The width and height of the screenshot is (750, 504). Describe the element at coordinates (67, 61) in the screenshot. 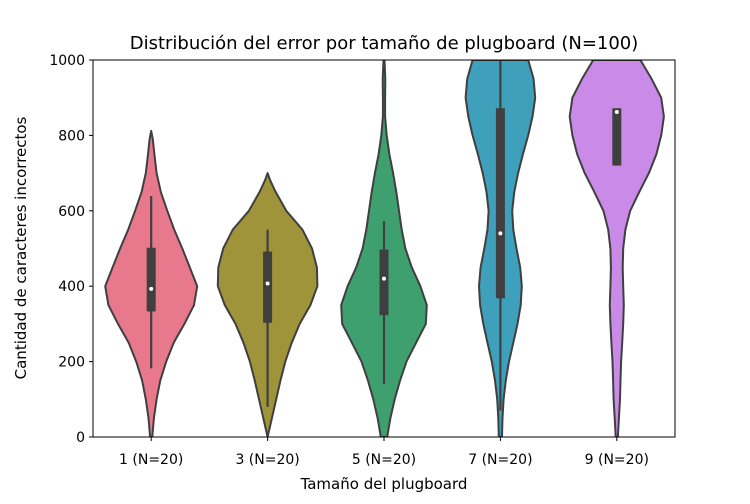

I see `y-tick-label: 1000` at that location.